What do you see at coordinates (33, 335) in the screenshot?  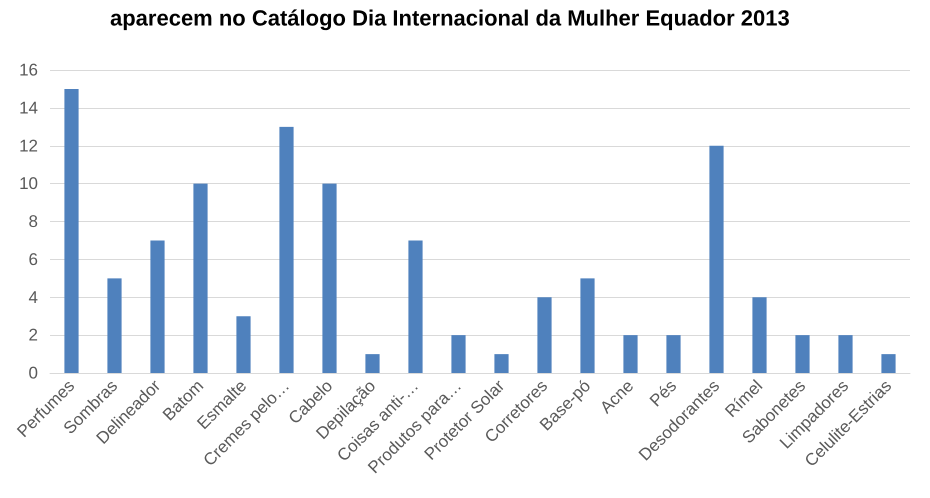 I see `y-tick-label: 2` at bounding box center [33, 335].